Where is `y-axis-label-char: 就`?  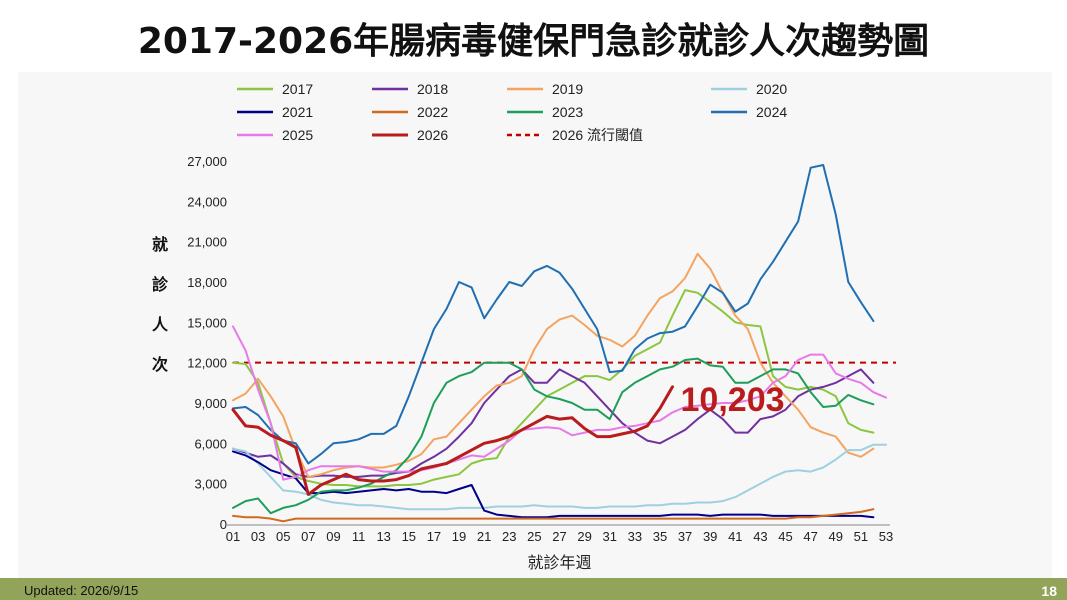 y-axis-label-char: 就 is located at coordinates (160, 244).